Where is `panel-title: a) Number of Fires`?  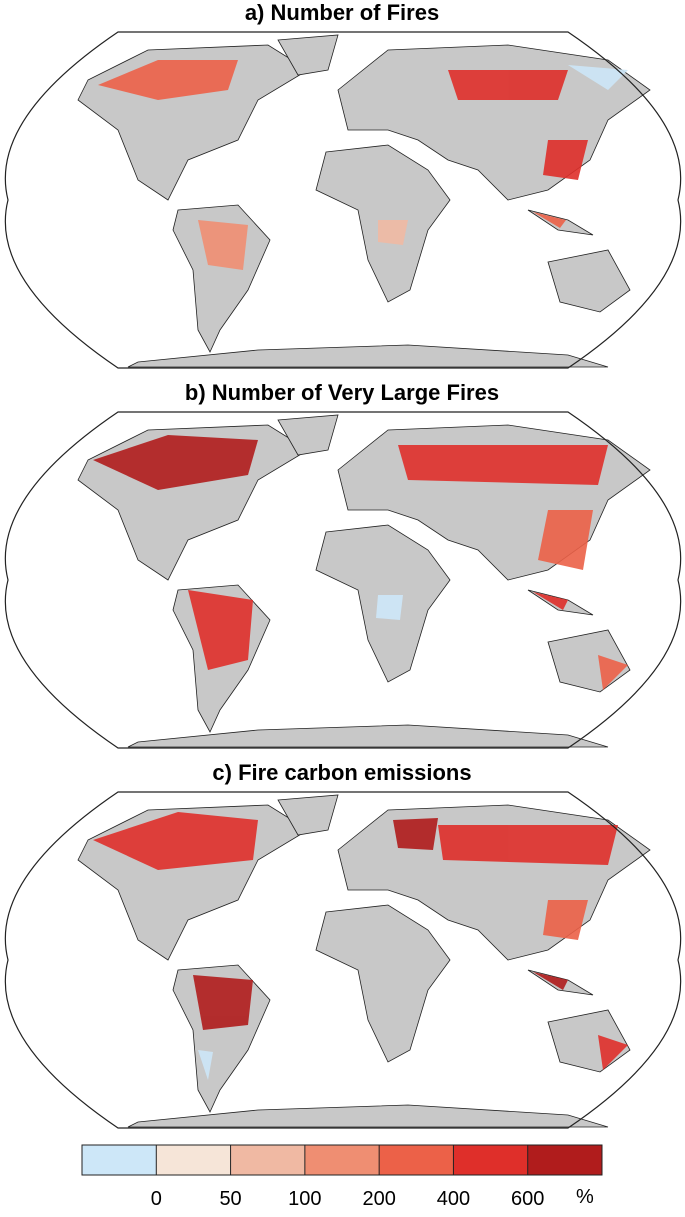 panel-title: a) Number of Fires is located at coordinates (342, 12).